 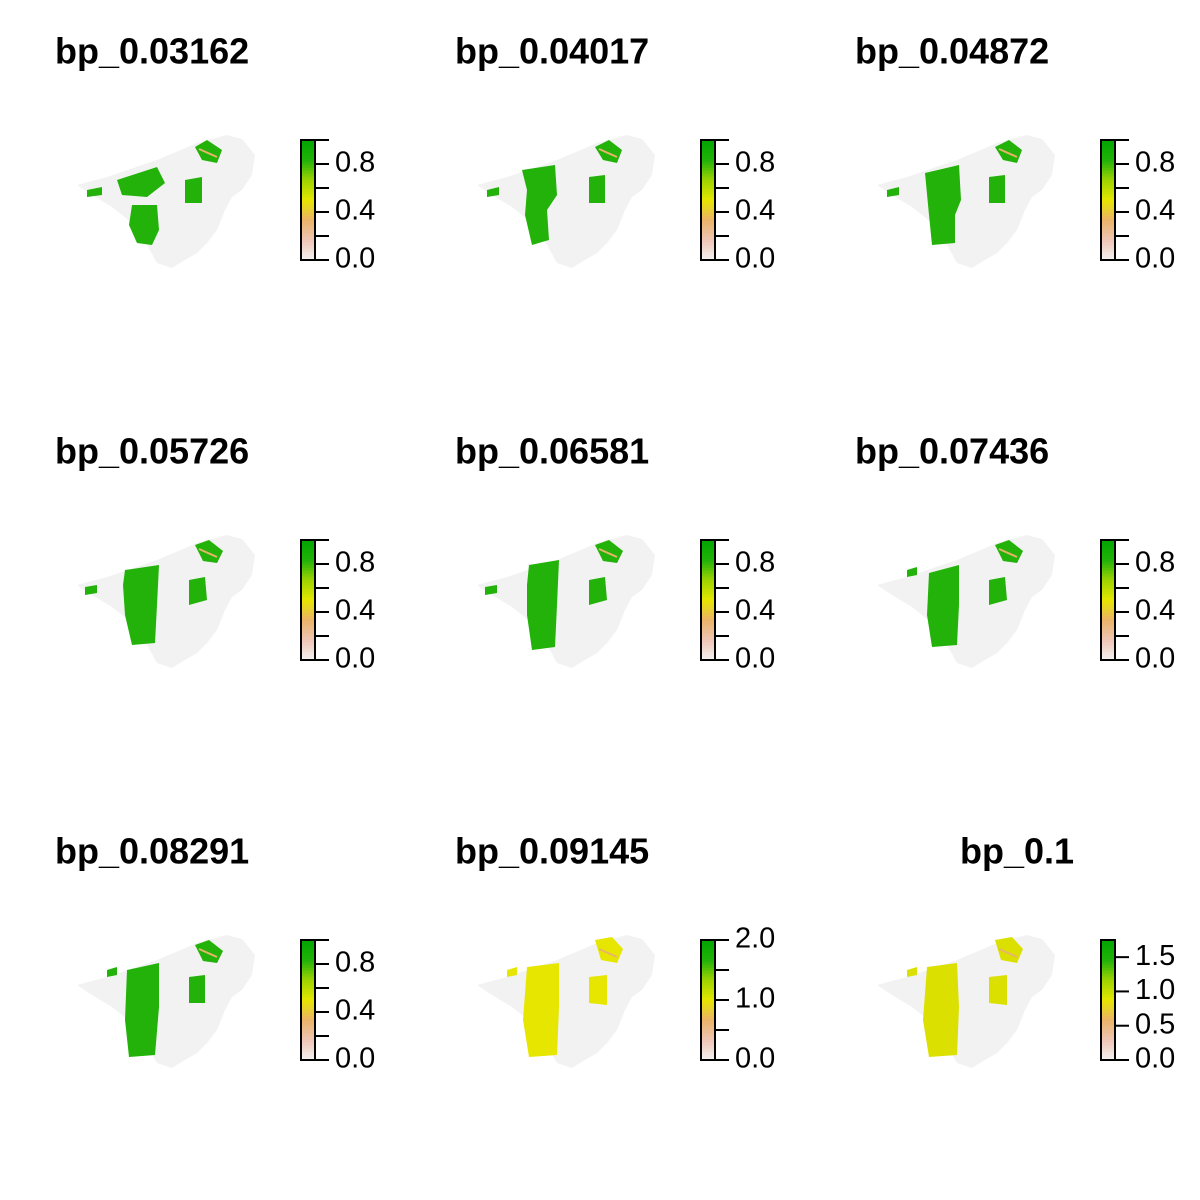 I want to click on raster-patch-edge, so click(x=208, y=553).